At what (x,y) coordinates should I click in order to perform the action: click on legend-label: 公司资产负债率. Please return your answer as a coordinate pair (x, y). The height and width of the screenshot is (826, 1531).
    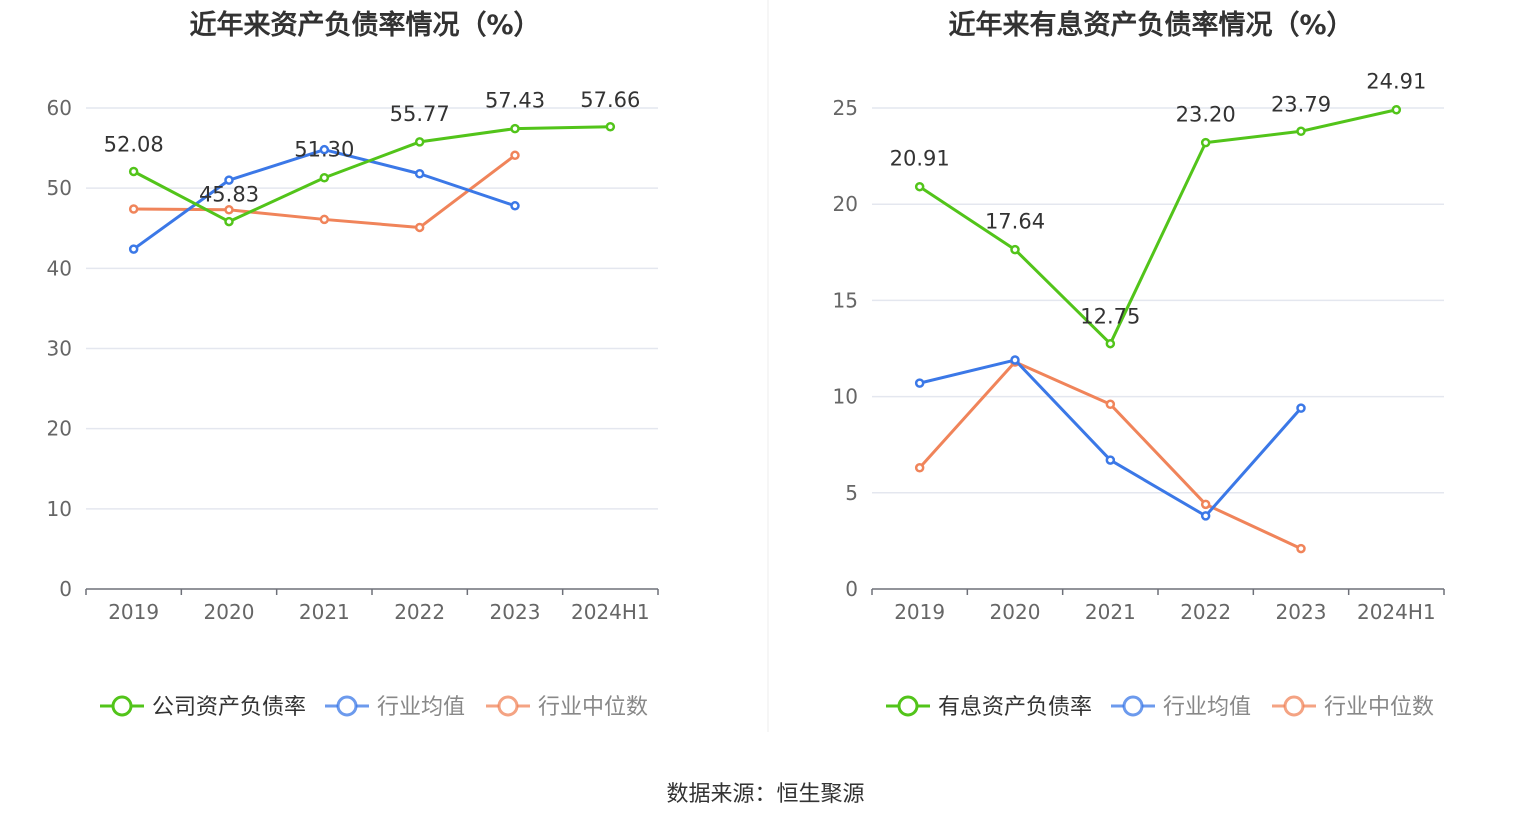
    Looking at the image, I should click on (229, 707).